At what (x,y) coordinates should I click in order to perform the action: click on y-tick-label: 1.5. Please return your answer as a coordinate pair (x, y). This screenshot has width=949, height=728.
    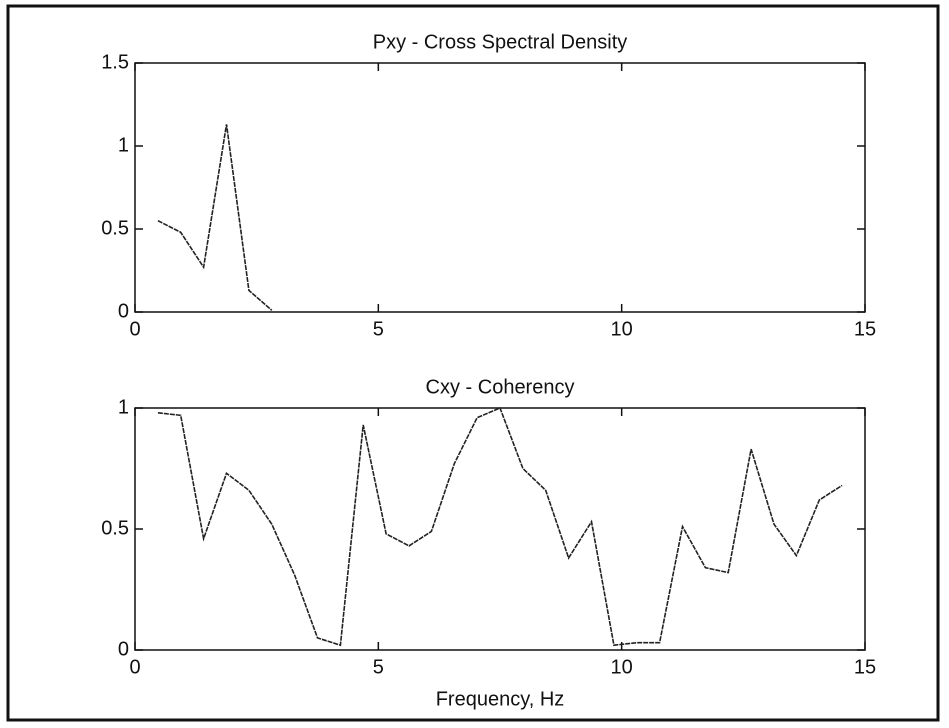
    Looking at the image, I should click on (115, 62).